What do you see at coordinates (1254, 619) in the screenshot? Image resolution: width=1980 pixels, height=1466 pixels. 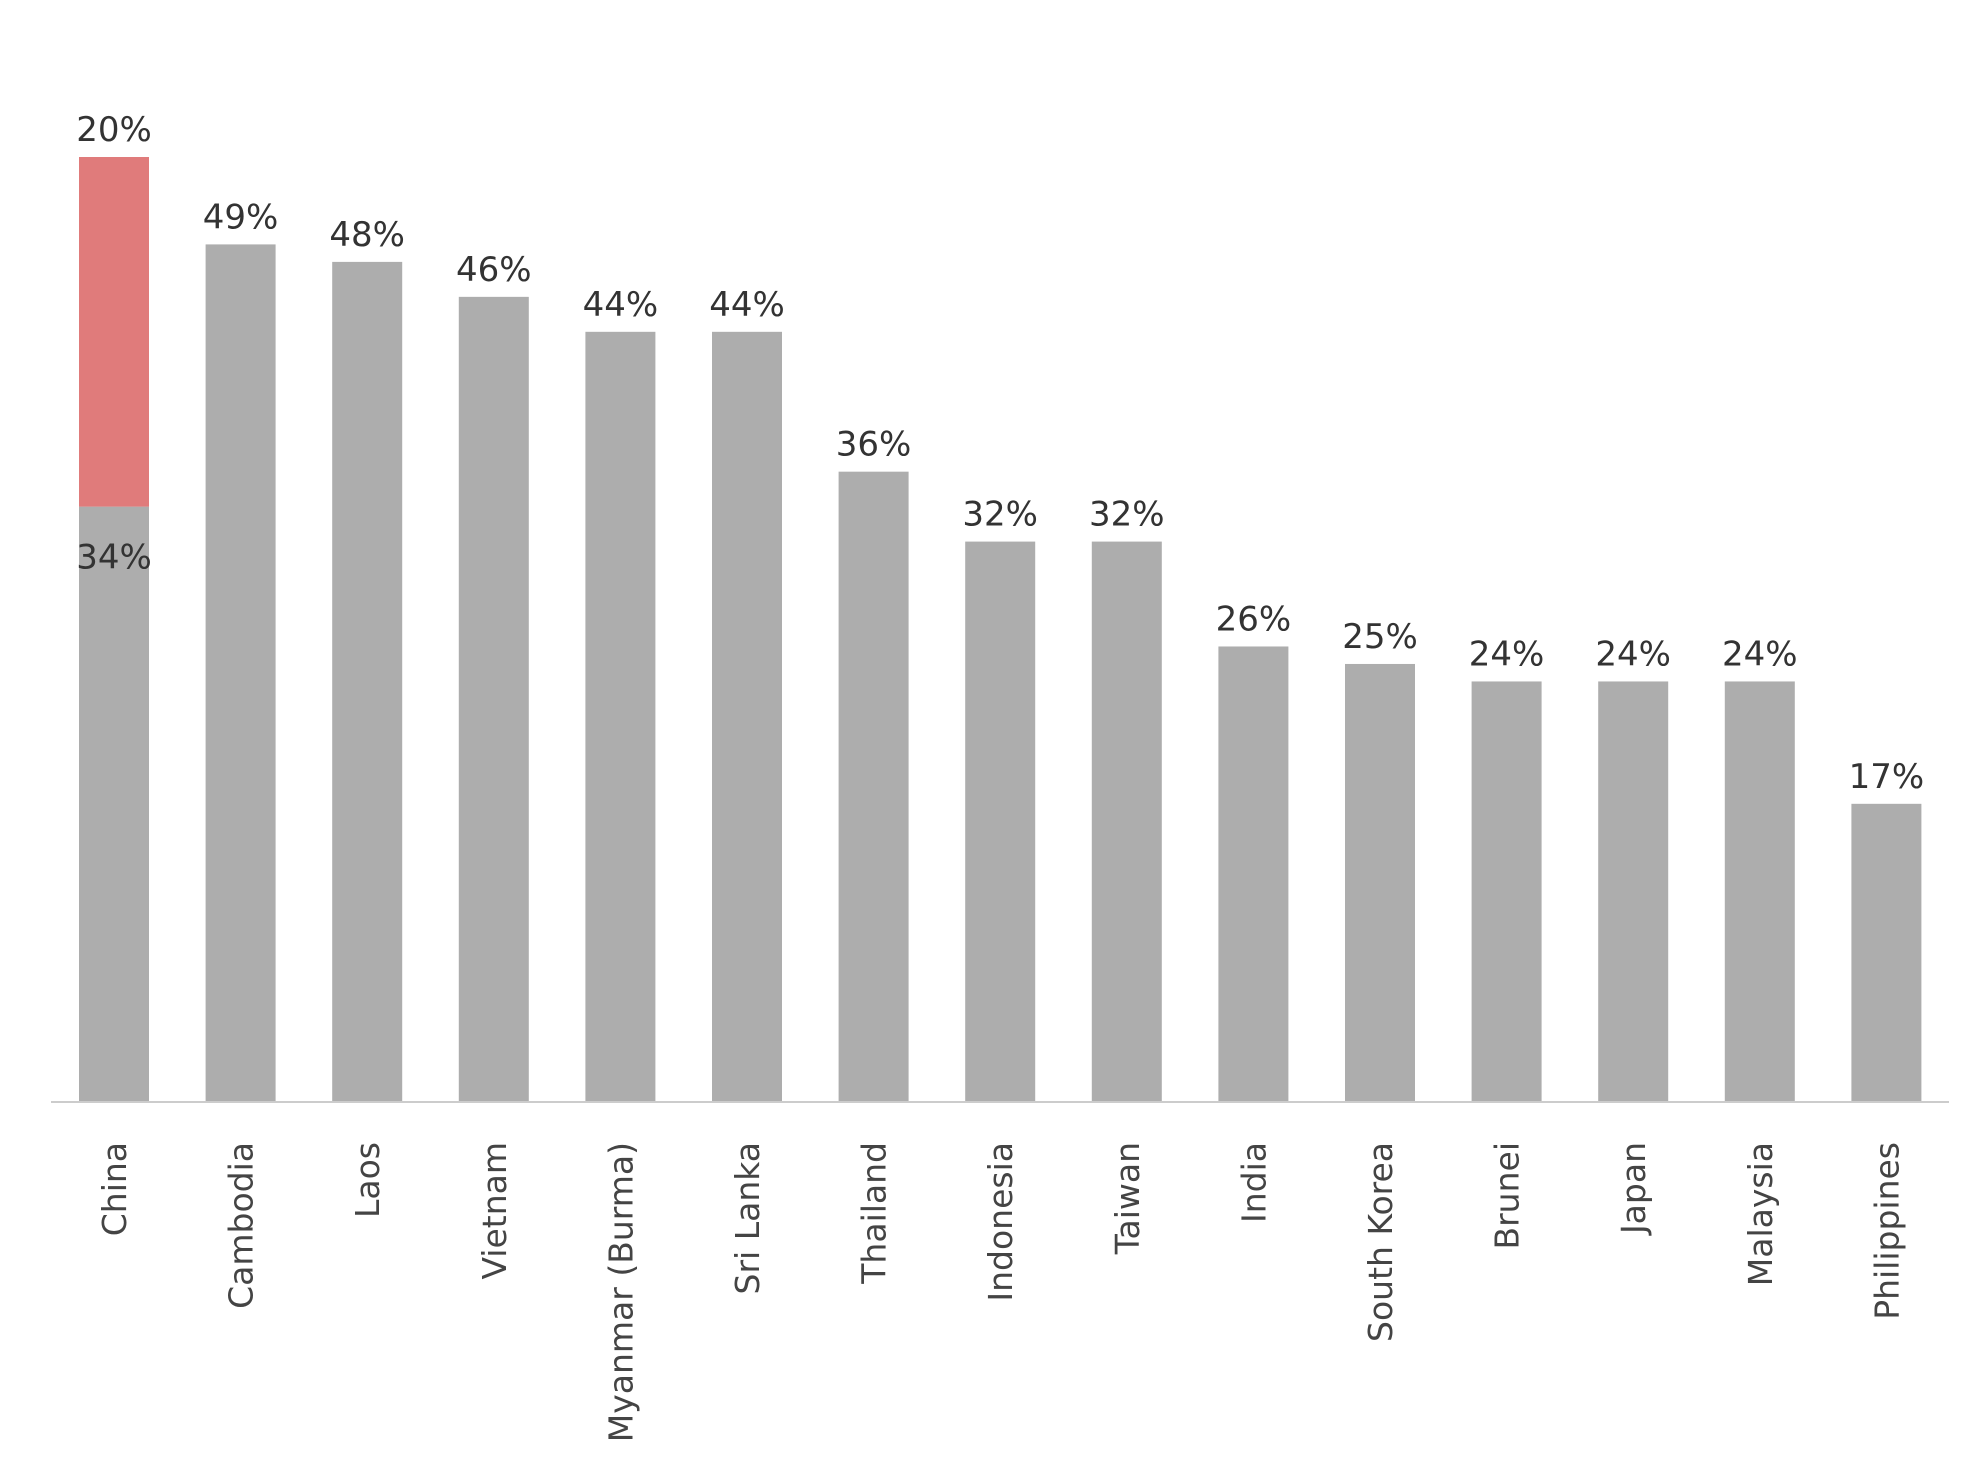 I see `data-label: 26%` at bounding box center [1254, 619].